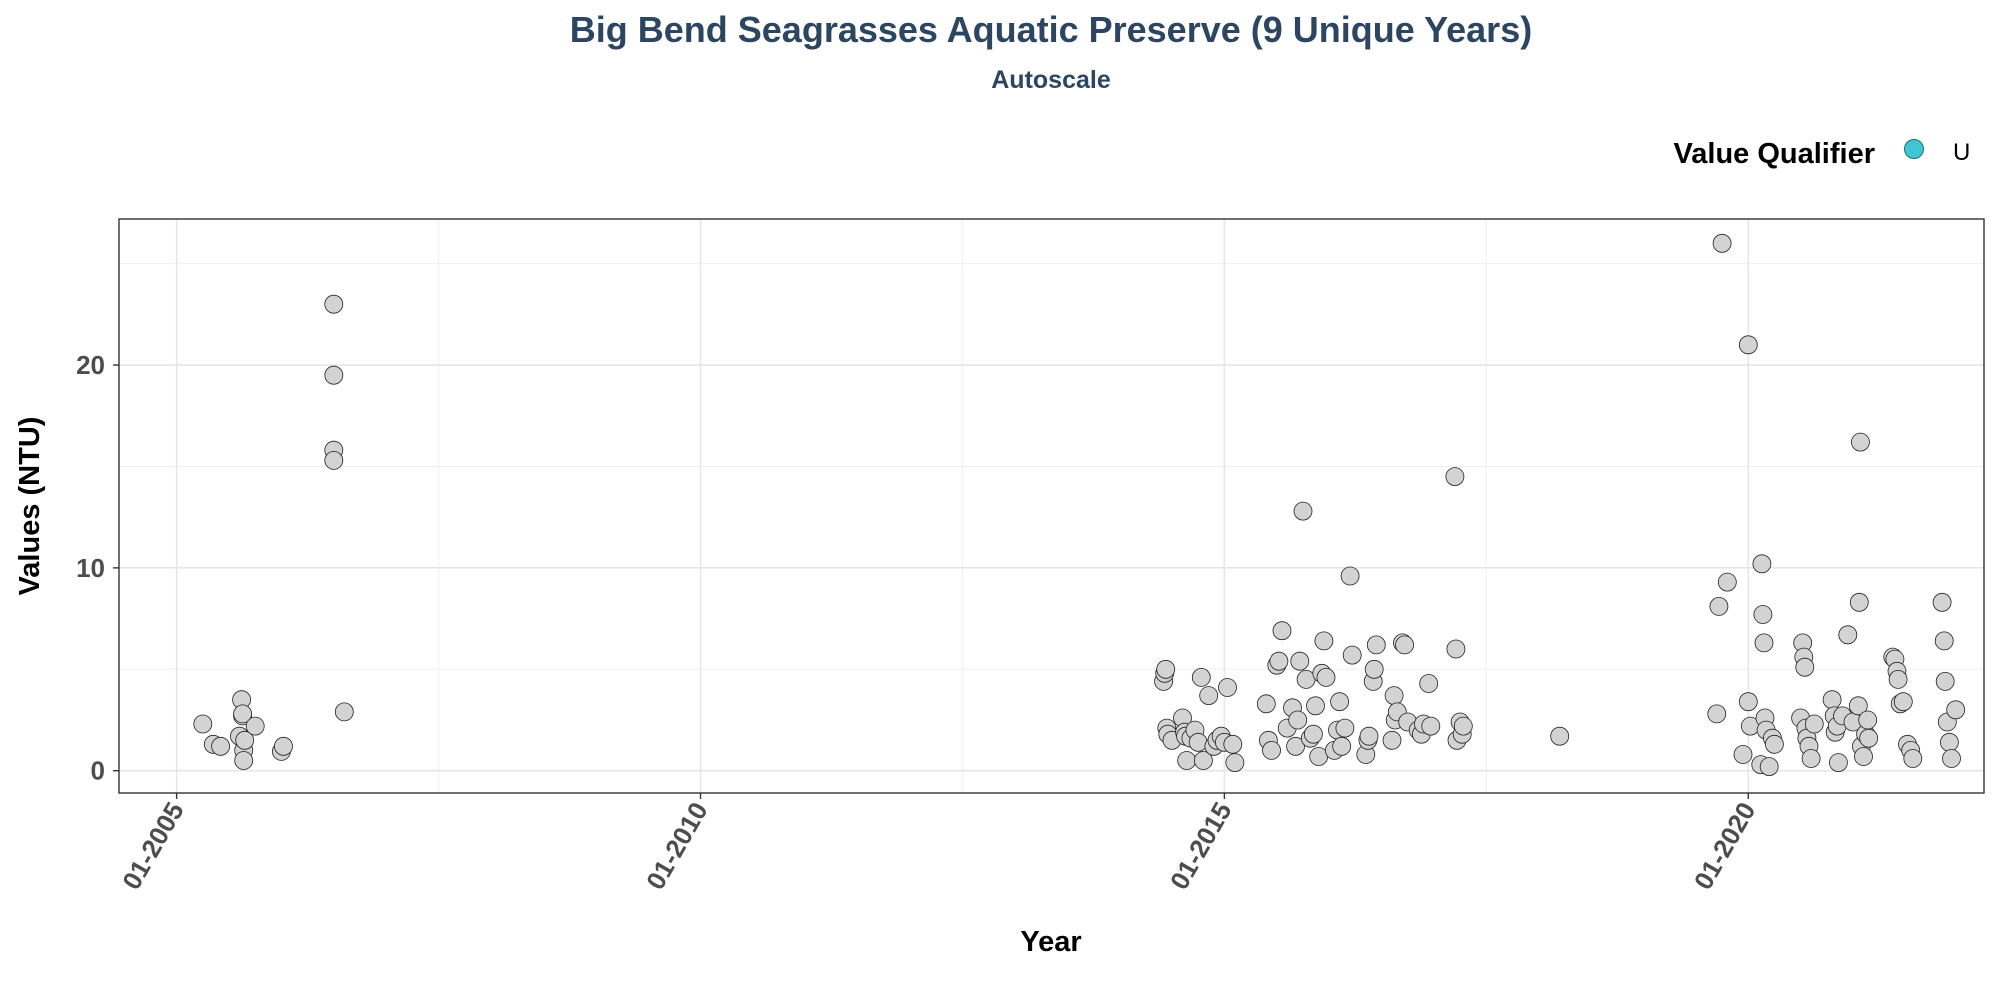 Image resolution: width=2000 pixels, height=1000 pixels. What do you see at coordinates (1050, 942) in the screenshot?
I see `x-axis-title: Year` at bounding box center [1050, 942].